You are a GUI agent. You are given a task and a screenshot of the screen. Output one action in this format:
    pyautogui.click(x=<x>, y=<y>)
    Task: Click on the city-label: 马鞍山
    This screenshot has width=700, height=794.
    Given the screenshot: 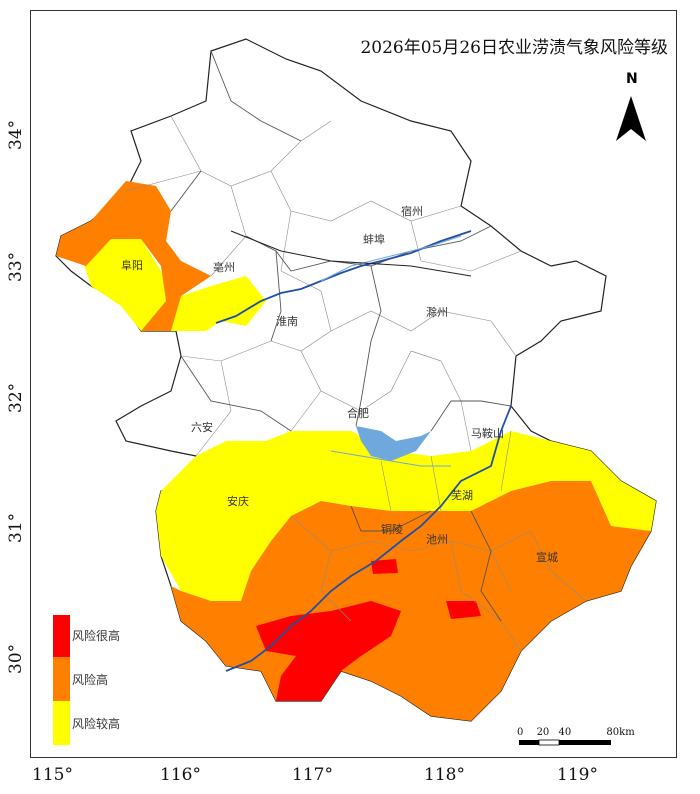 What is the action you would take?
    pyautogui.click(x=487, y=433)
    